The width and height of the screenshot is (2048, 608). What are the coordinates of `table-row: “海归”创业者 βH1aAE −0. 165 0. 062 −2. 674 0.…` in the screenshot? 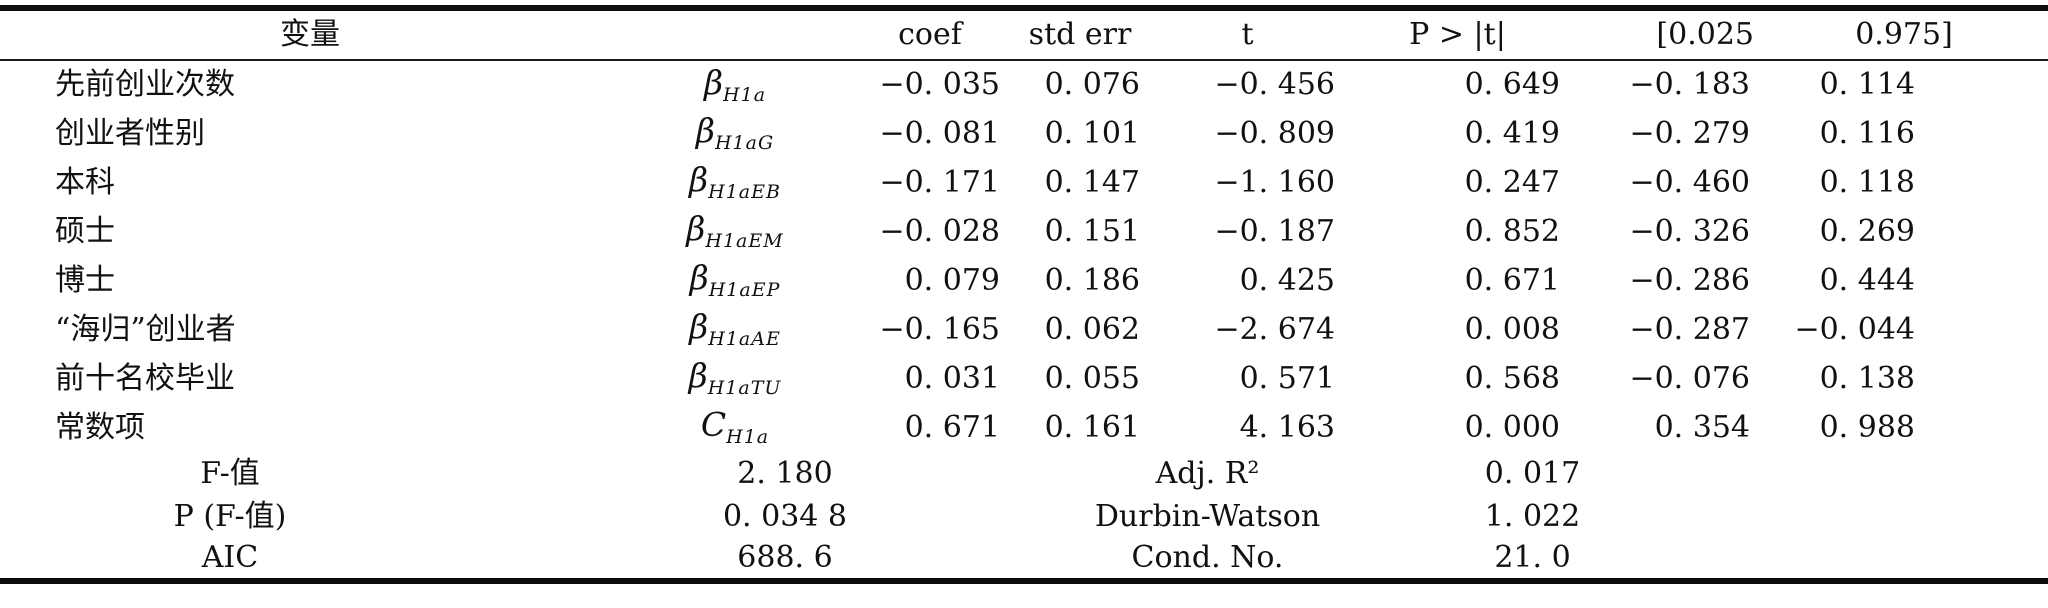 It's located at (1024, 329).